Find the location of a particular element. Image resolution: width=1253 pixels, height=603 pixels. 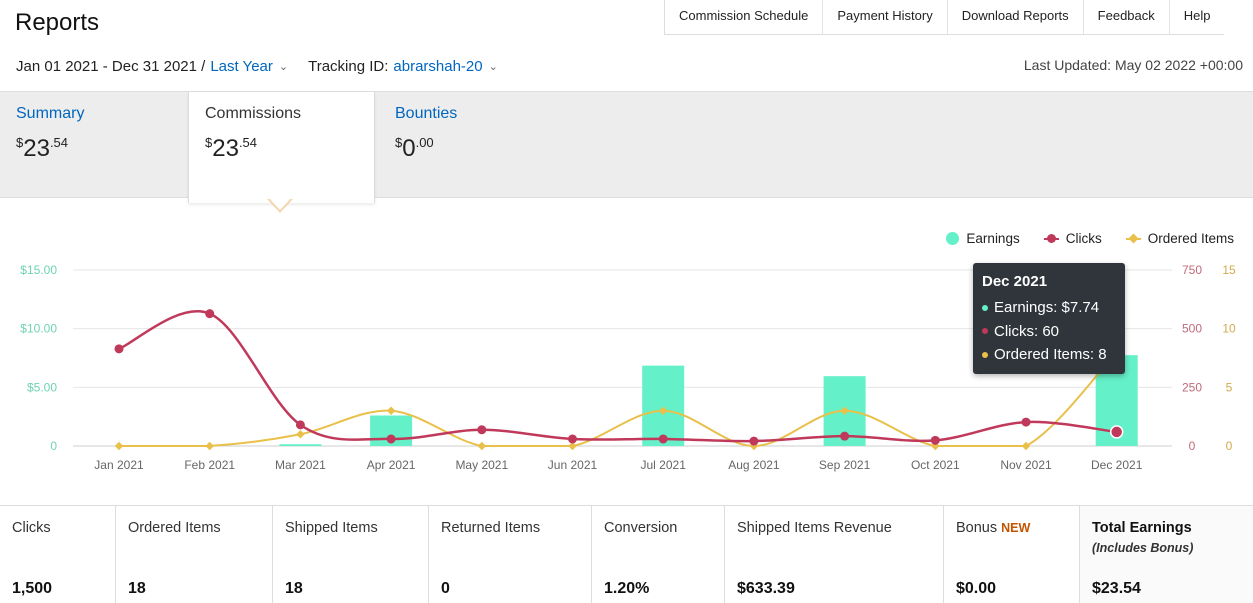

date-range-text: Jan 01 2021 - Dec 31 2021 / is located at coordinates (111, 66).